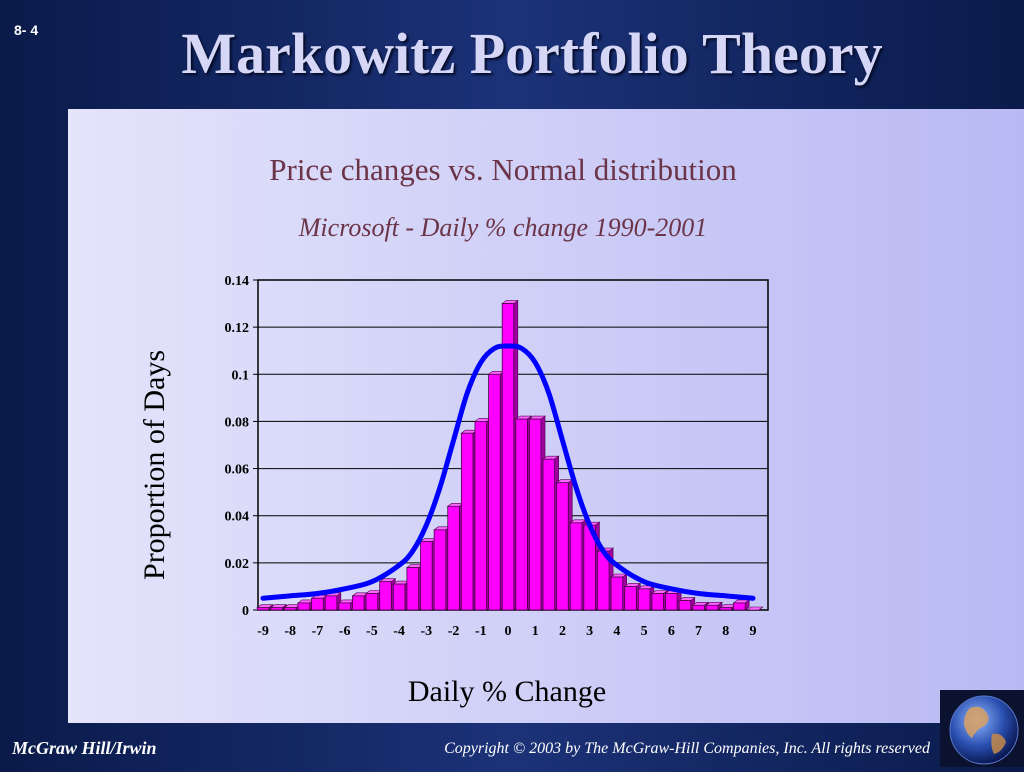 This screenshot has height=772, width=1024. Describe the element at coordinates (237, 470) in the screenshot. I see `y-tick-label: 0.06` at that location.